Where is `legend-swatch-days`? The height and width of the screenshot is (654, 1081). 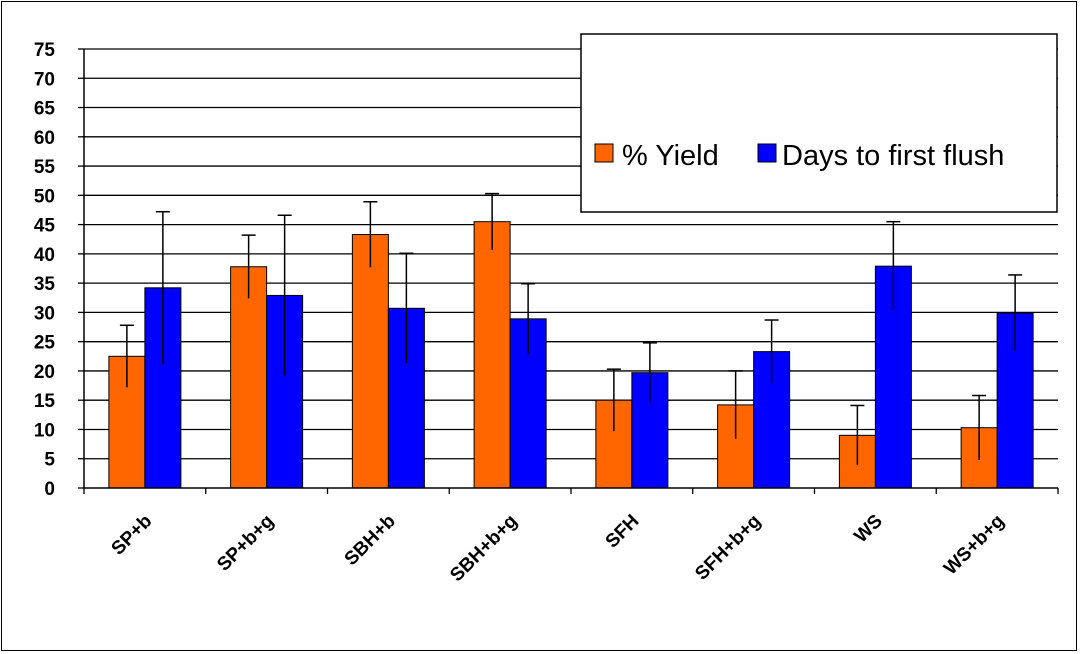 legend-swatch-days is located at coordinates (767, 153).